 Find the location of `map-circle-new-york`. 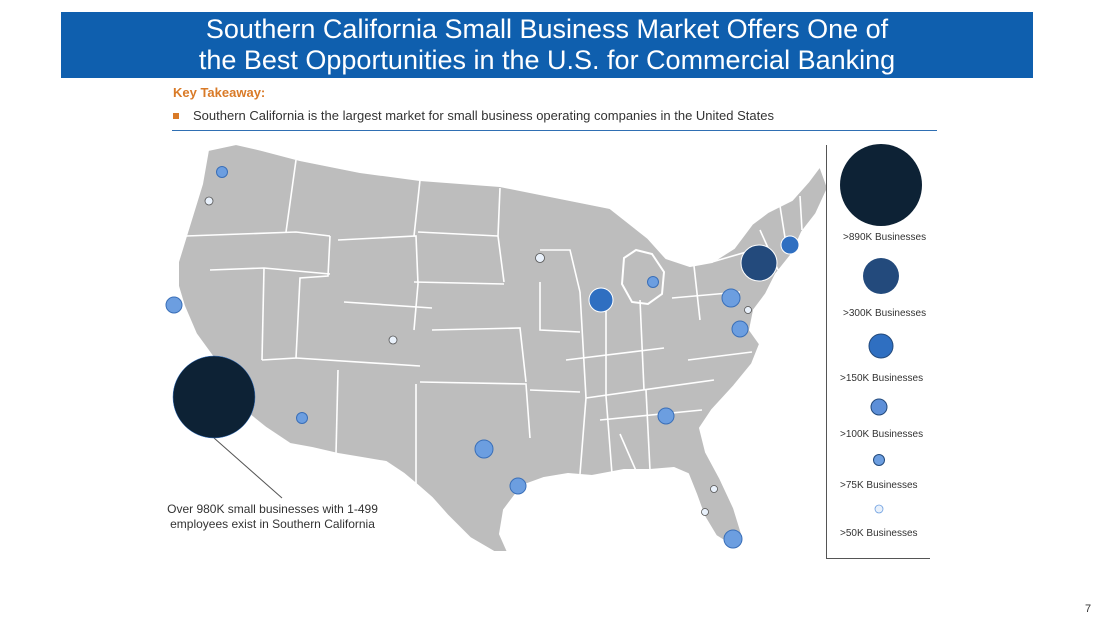

map-circle-new-york is located at coordinates (759, 263).